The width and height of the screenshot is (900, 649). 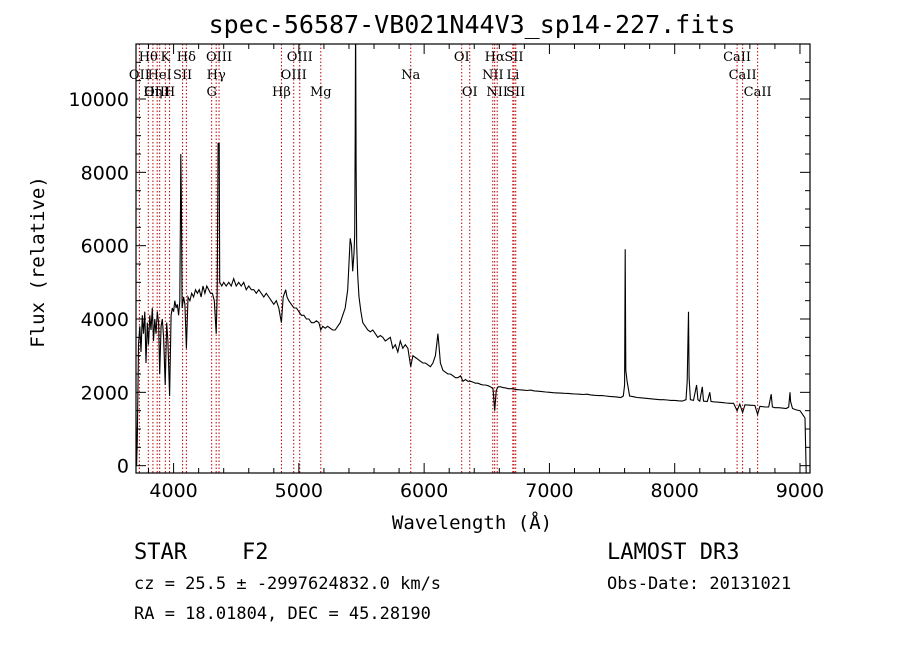 What do you see at coordinates (743, 75) in the screenshot?
I see `line-label-17: CaII` at bounding box center [743, 75].